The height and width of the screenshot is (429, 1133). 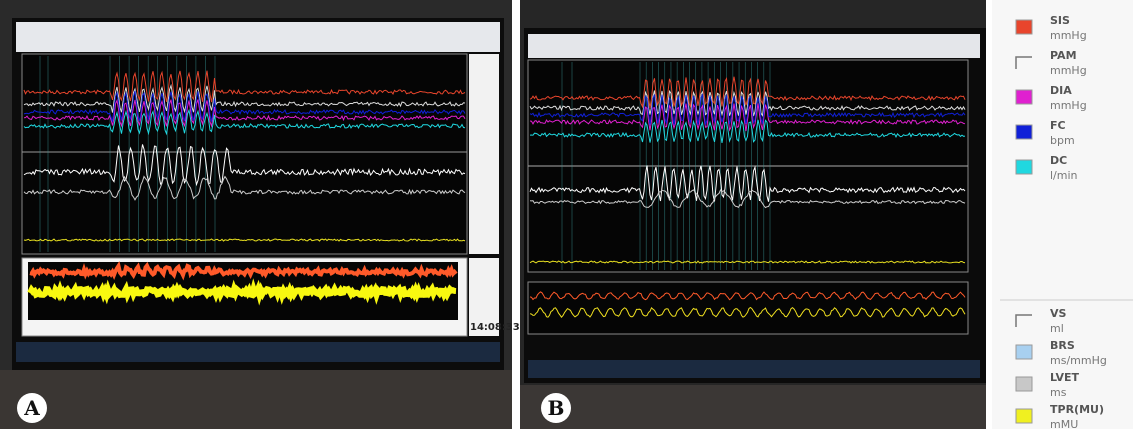 I want to click on legend-unit: l/min, so click(x=1064, y=175).